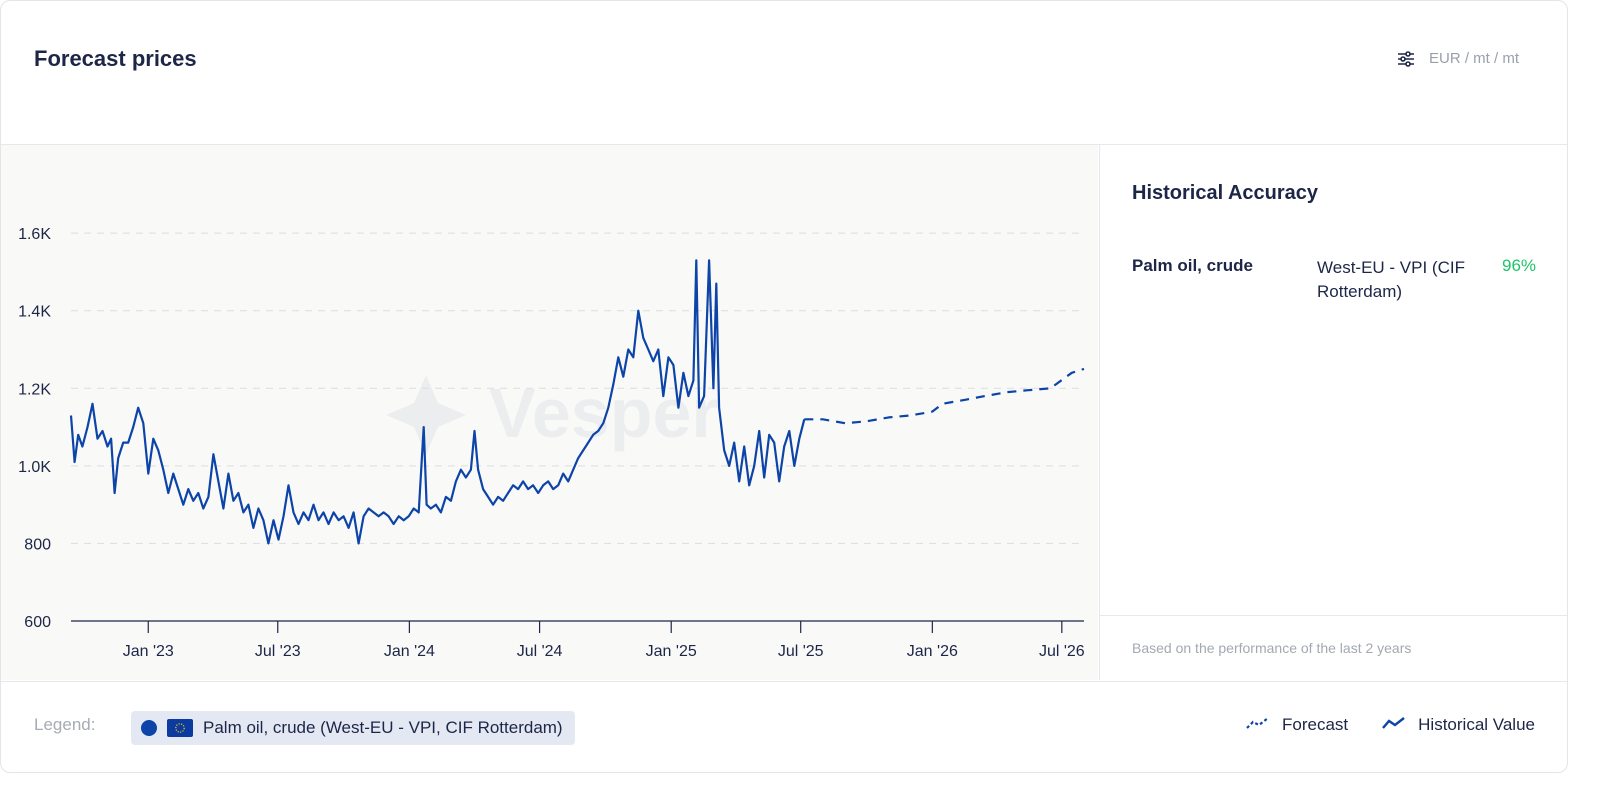 The image size is (1600, 789). I want to click on eu-flag-icon, so click(180, 728).